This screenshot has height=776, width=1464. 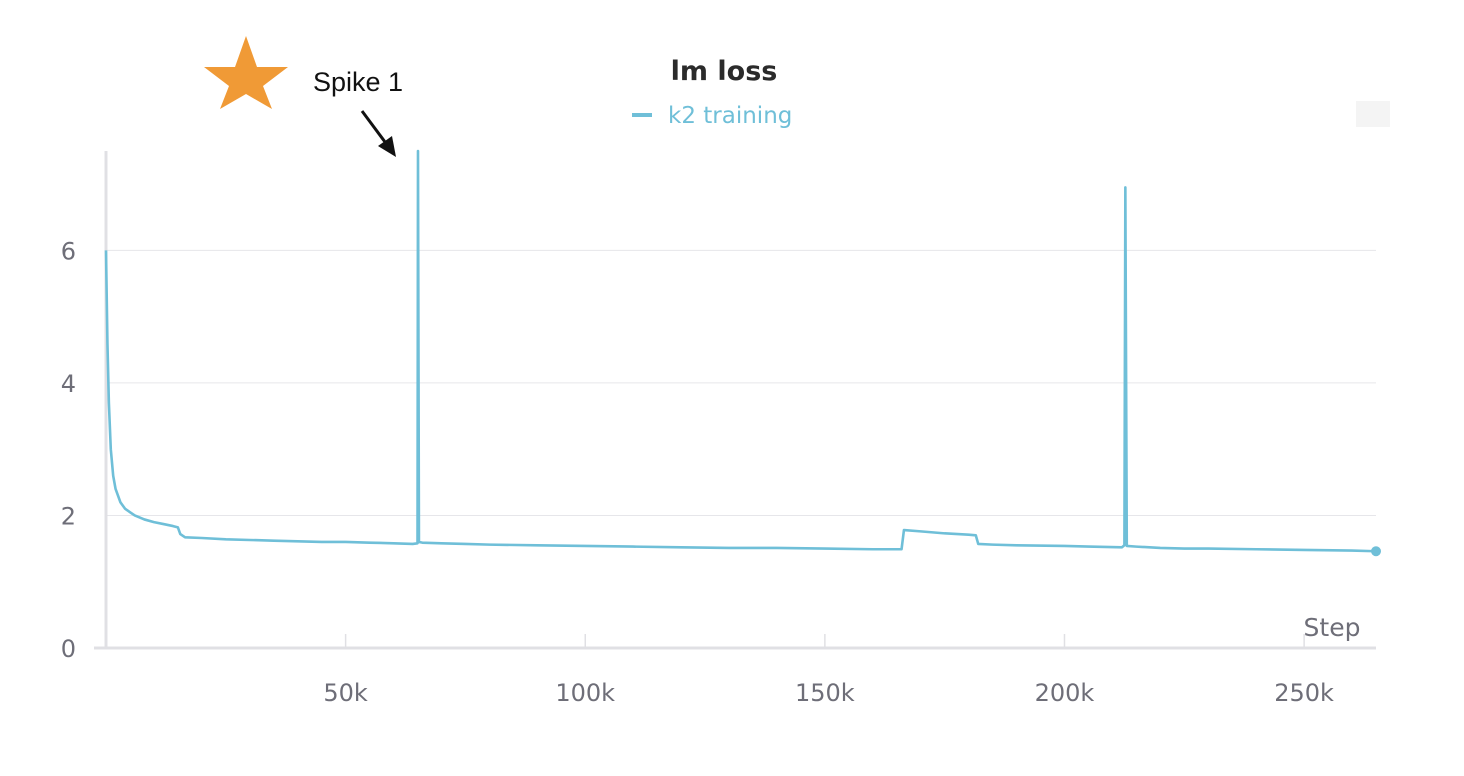 I want to click on legend-scroll-box, so click(x=1373, y=114).